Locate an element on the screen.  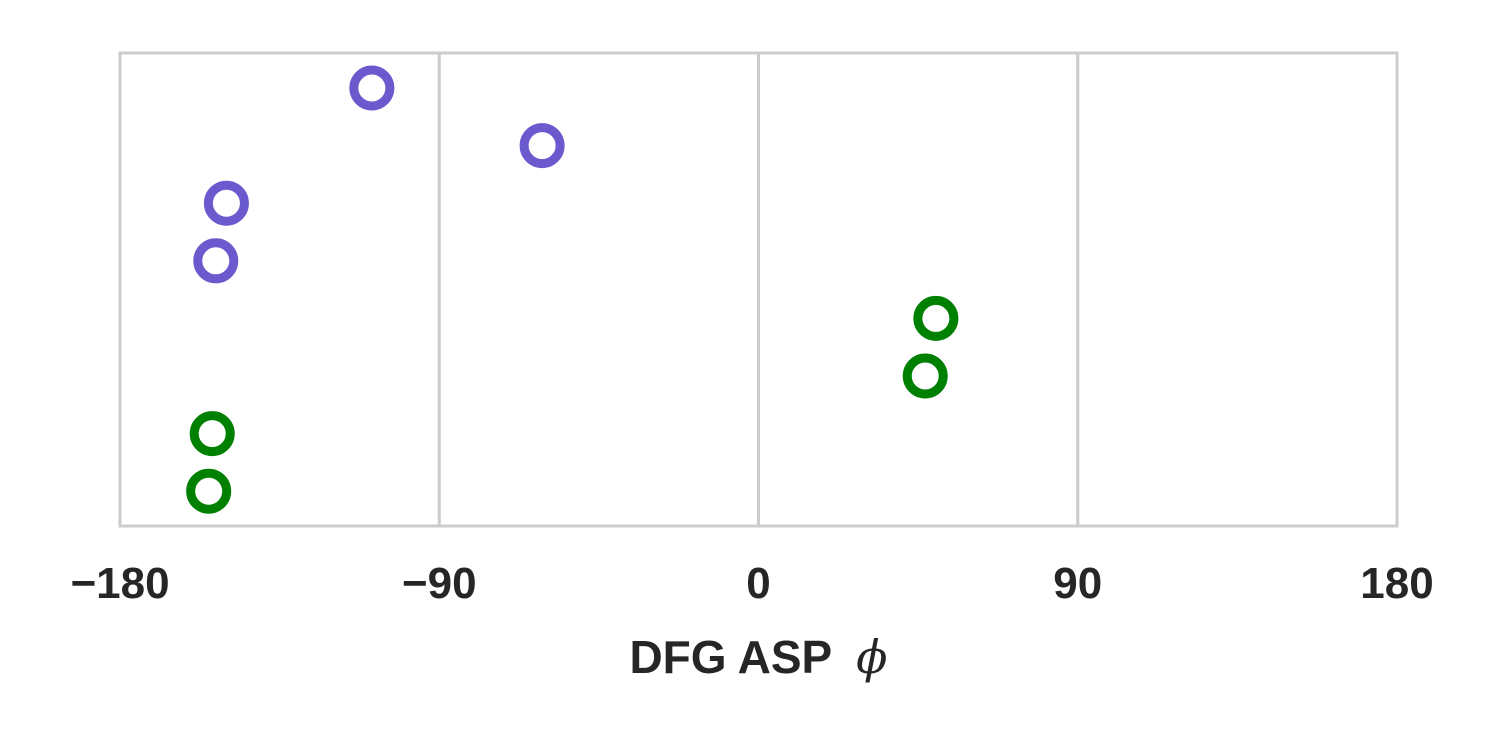
x-tick-label: 90 is located at coordinates (1077, 583).